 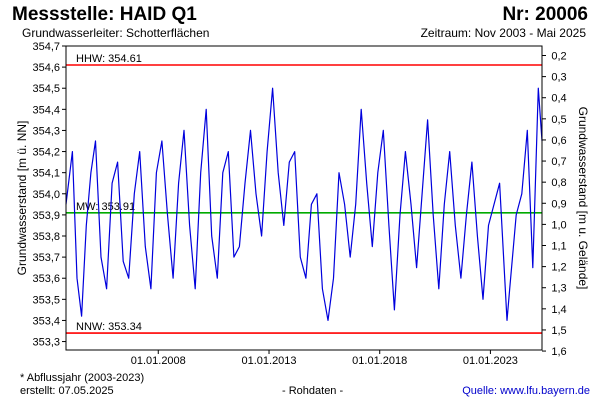 I want to click on y-axis-label: Grundwasserstand [m ü. NN], so click(x=22, y=198).